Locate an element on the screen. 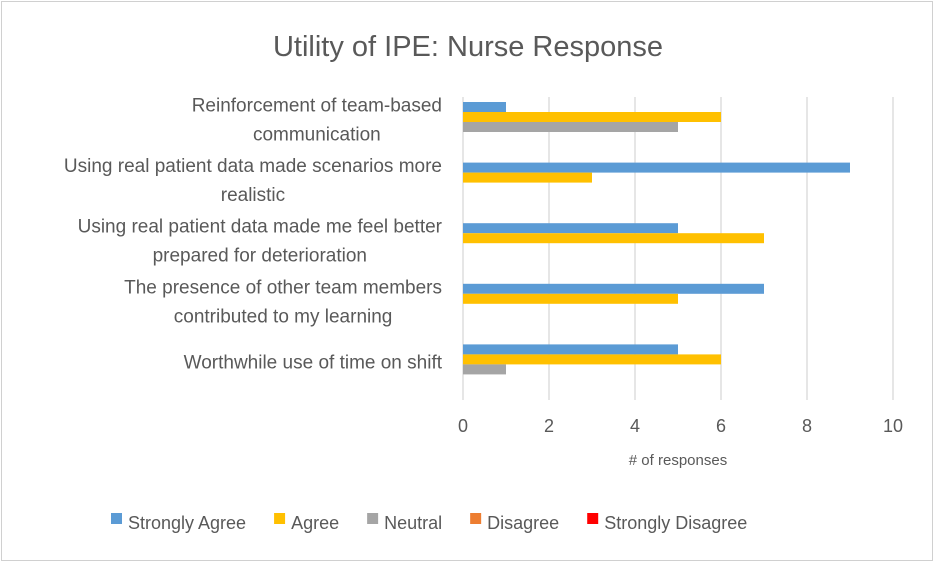 This screenshot has width=936, height=564. category-label-4-line-0: Worthwhile use of time on shift is located at coordinates (313, 362).